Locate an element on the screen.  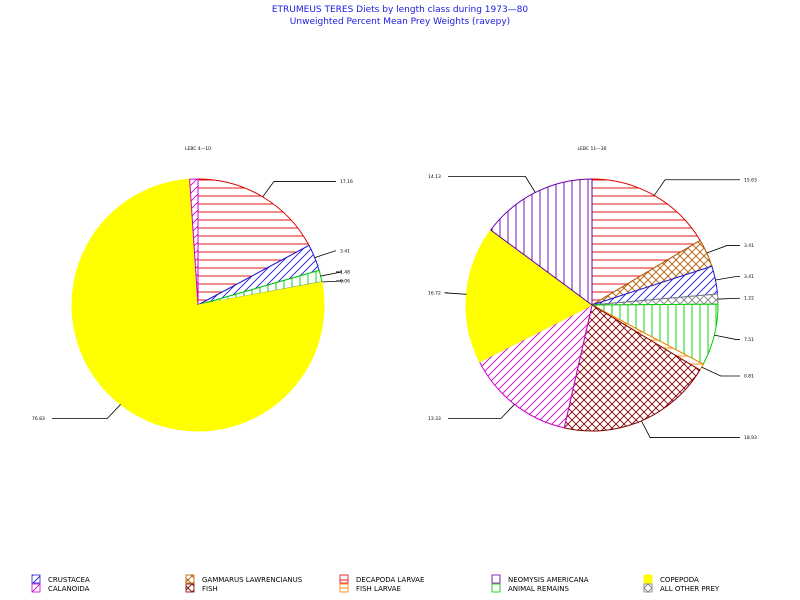
legend-label-copepoda: COPEPODA is located at coordinates (679, 580).